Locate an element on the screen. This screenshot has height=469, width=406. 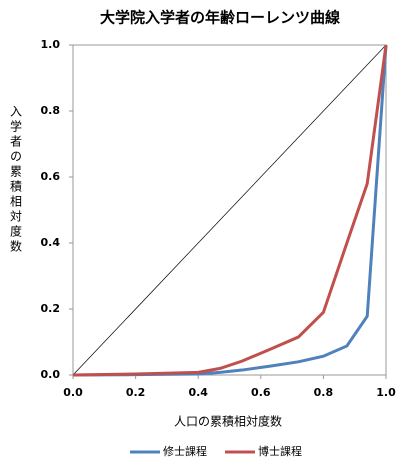
y-tick-label: 0.8 is located at coordinates (51, 110).